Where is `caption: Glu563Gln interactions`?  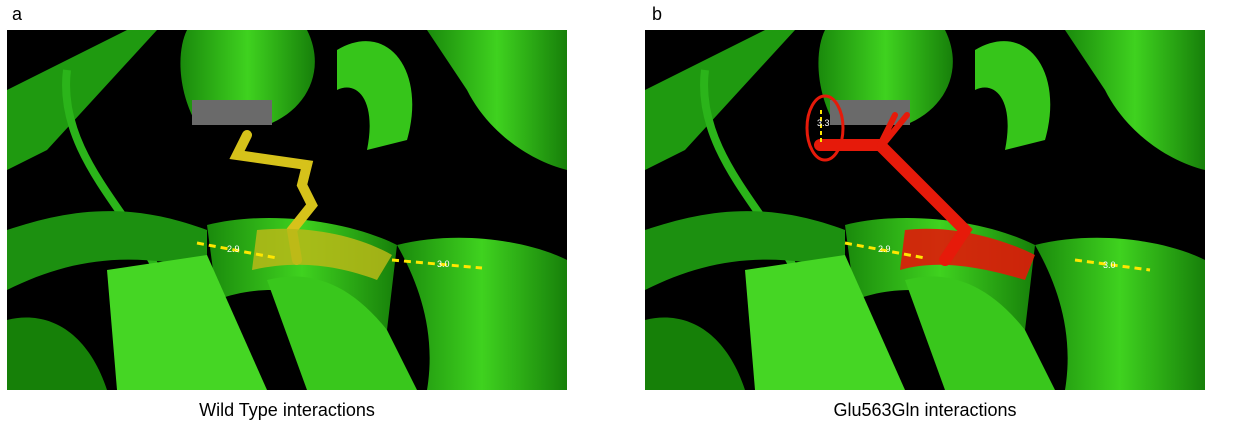
caption: Glu563Gln interactions is located at coordinates (925, 410).